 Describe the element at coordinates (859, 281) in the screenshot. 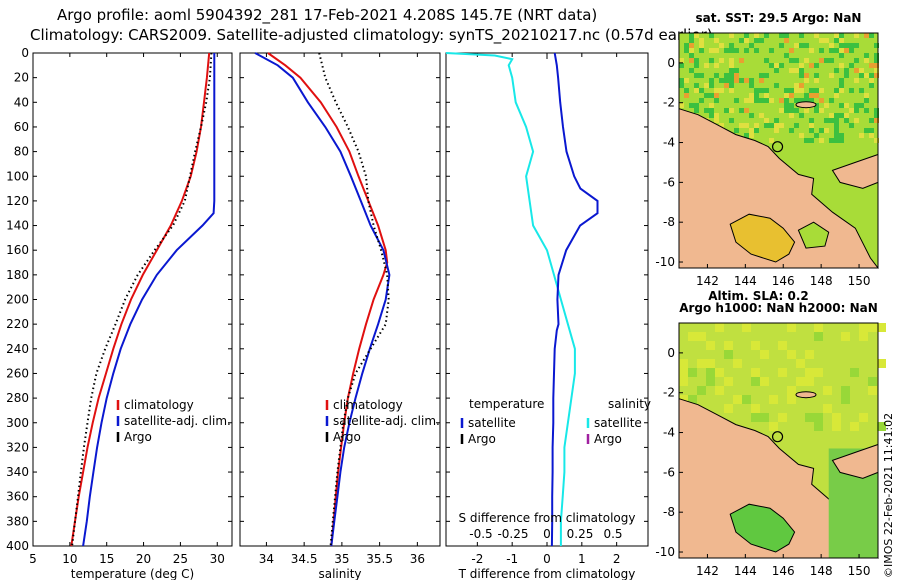

I see `map-x-tick-label: 150` at that location.